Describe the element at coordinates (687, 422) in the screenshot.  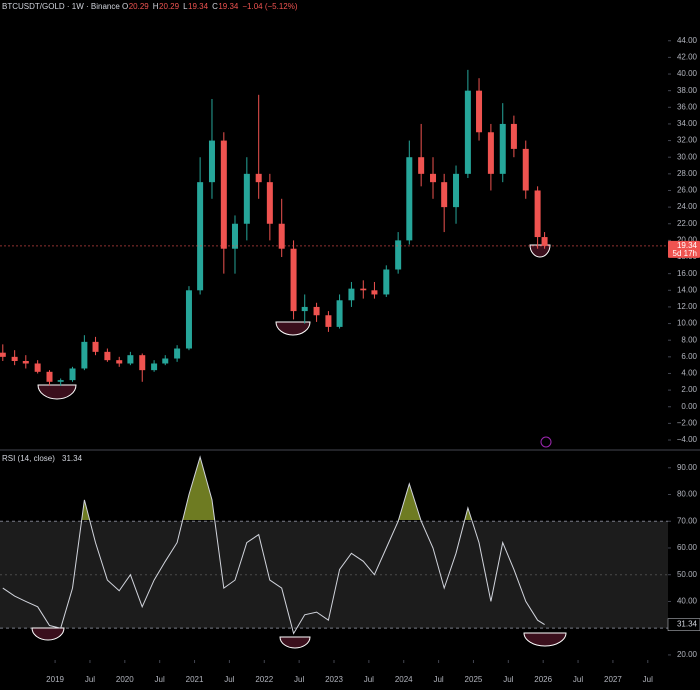
I see `y-tick-label: −2.00` at that location.